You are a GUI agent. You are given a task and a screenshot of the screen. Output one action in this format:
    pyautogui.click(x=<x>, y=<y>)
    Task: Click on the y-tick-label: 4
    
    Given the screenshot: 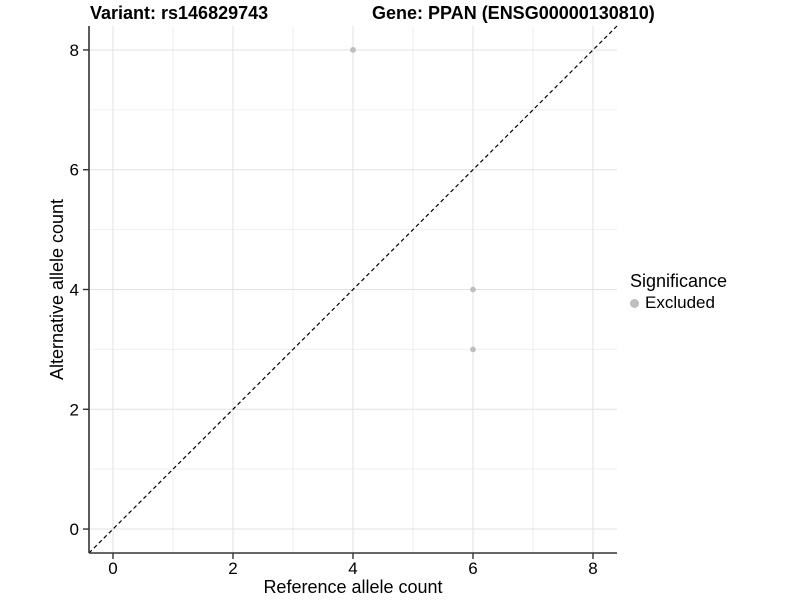 What is the action you would take?
    pyautogui.click(x=74, y=290)
    